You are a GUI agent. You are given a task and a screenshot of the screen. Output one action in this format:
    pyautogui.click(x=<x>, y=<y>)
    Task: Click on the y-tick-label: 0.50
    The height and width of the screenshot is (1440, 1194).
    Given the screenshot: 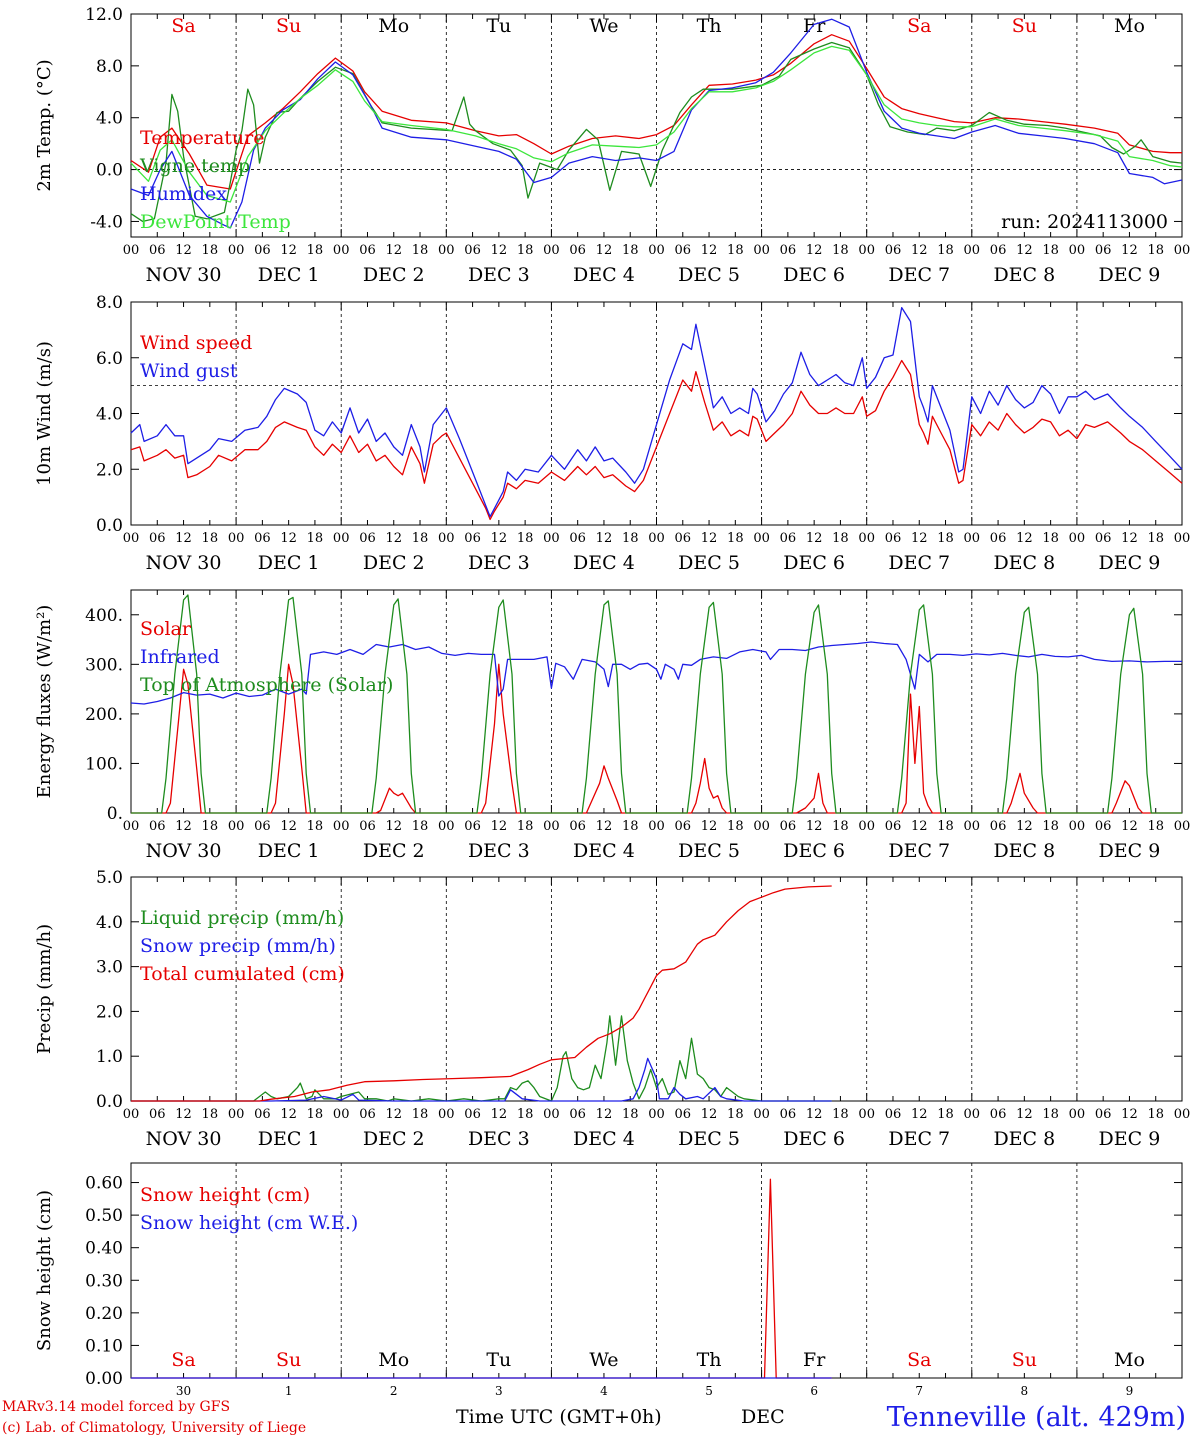 What is the action you would take?
    pyautogui.click(x=104, y=1216)
    